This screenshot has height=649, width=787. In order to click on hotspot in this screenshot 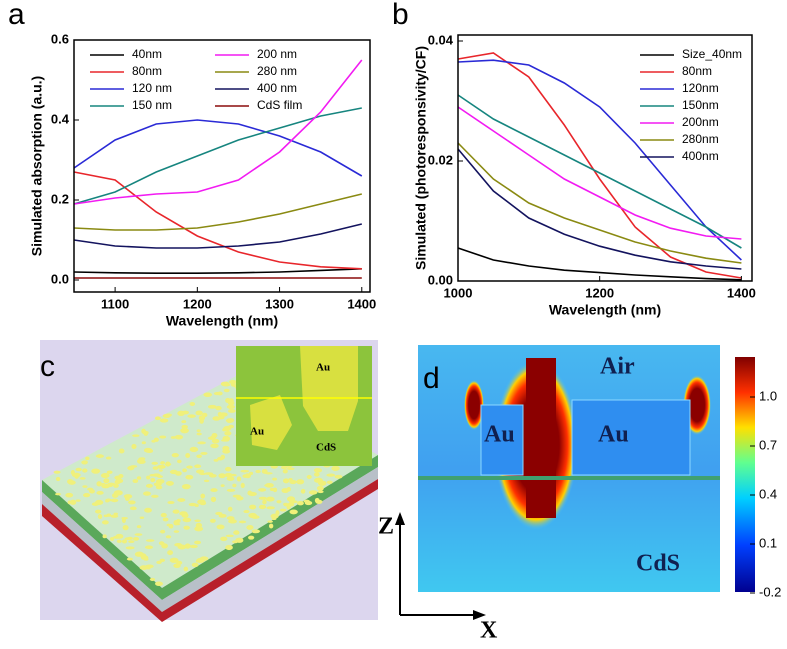, I will do `click(474, 405)`.